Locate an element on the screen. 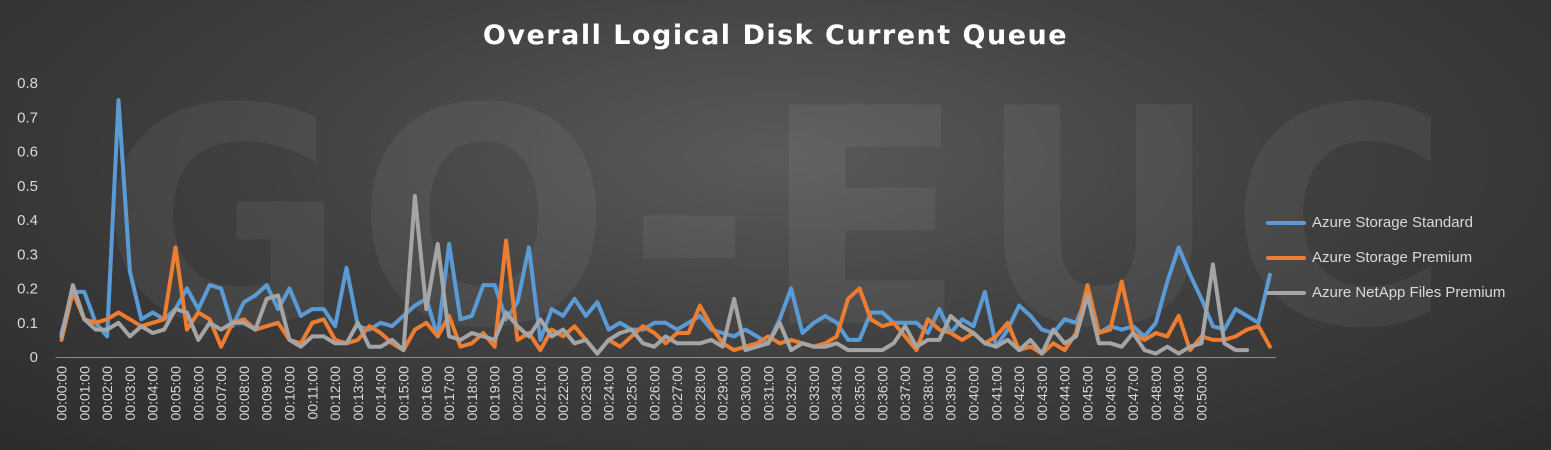  x-tick-label: 00:47:00 is located at coordinates (1133, 393).